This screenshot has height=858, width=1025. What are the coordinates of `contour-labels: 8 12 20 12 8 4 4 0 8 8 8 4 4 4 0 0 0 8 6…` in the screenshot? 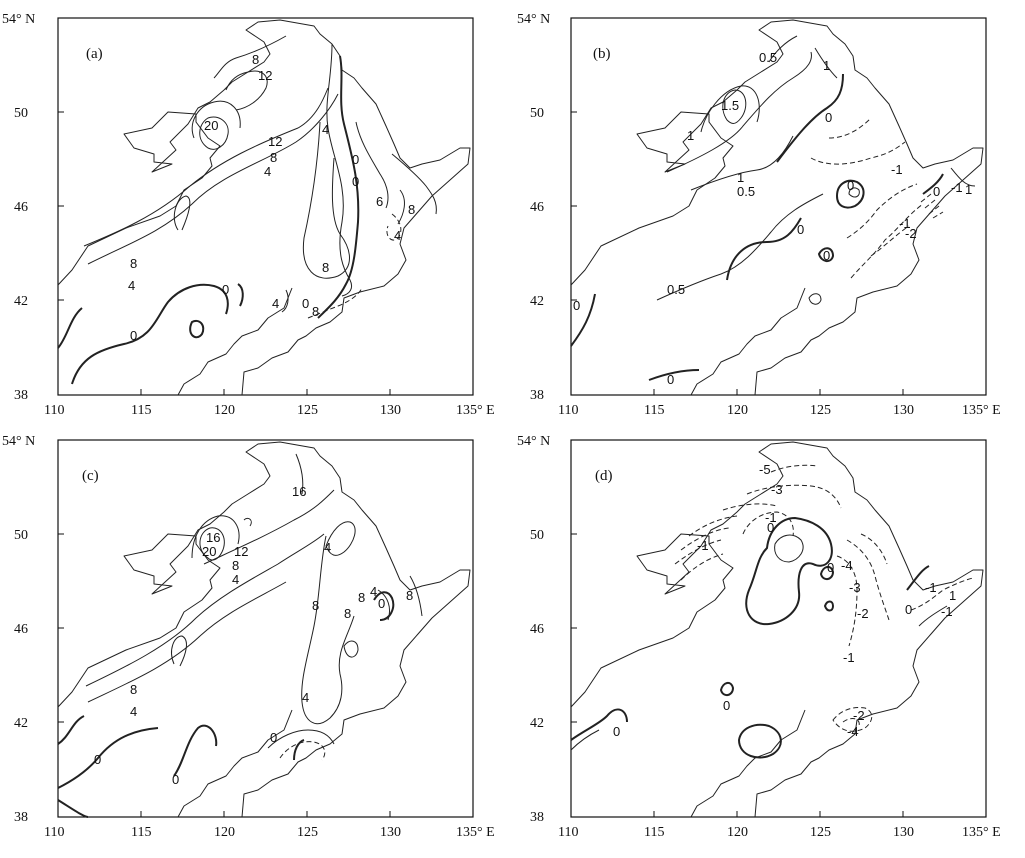 It's located at (271, 197).